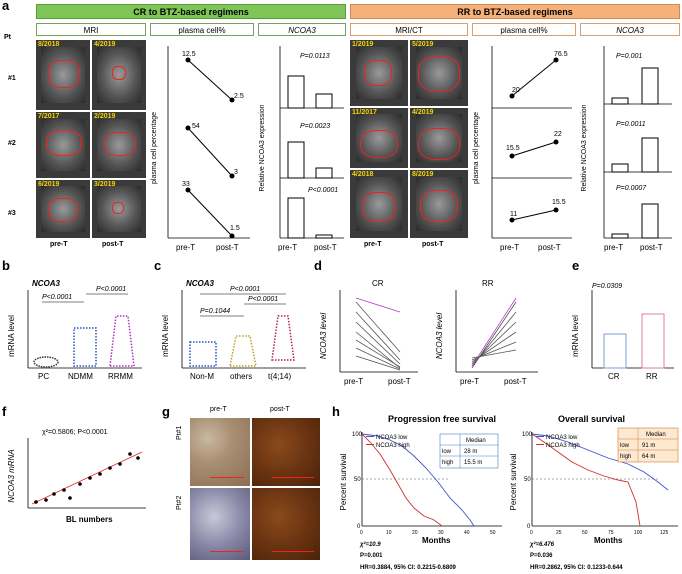 The width and height of the screenshot is (682, 574). What do you see at coordinates (287, 247) in the screenshot?
I see `cr-ncoa3-pre-t: pre-T` at bounding box center [287, 247].